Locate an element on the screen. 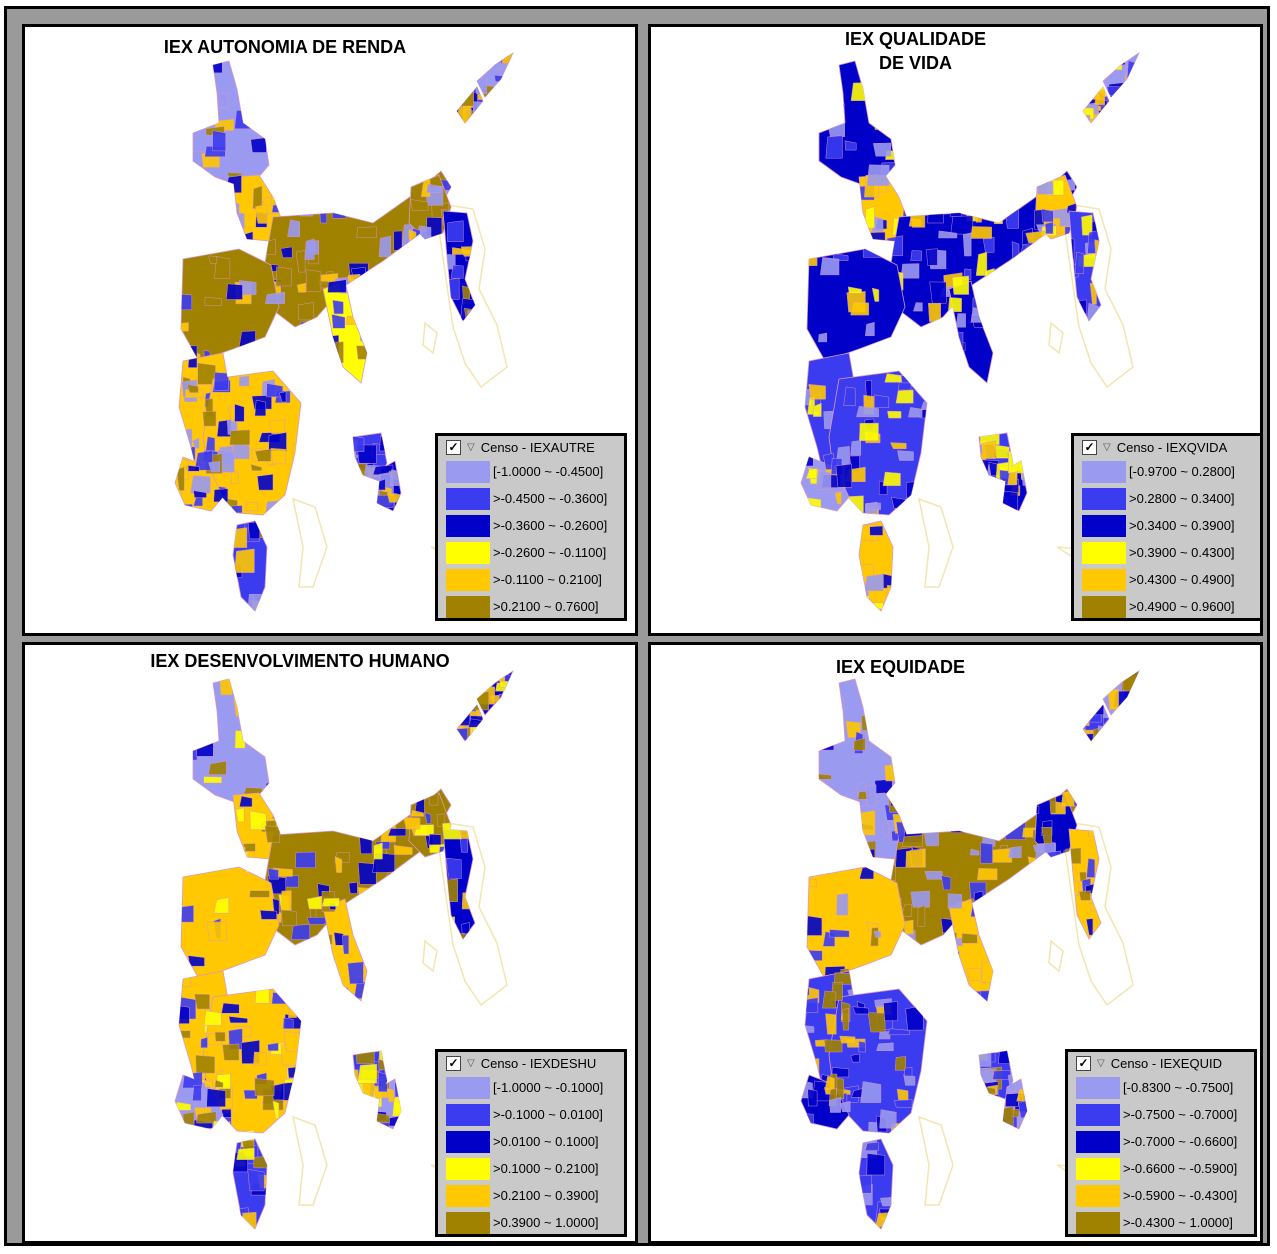 The height and width of the screenshot is (1254, 1277). legend-class-label: >0.2800 ~ 0.3400] is located at coordinates (1182, 498).